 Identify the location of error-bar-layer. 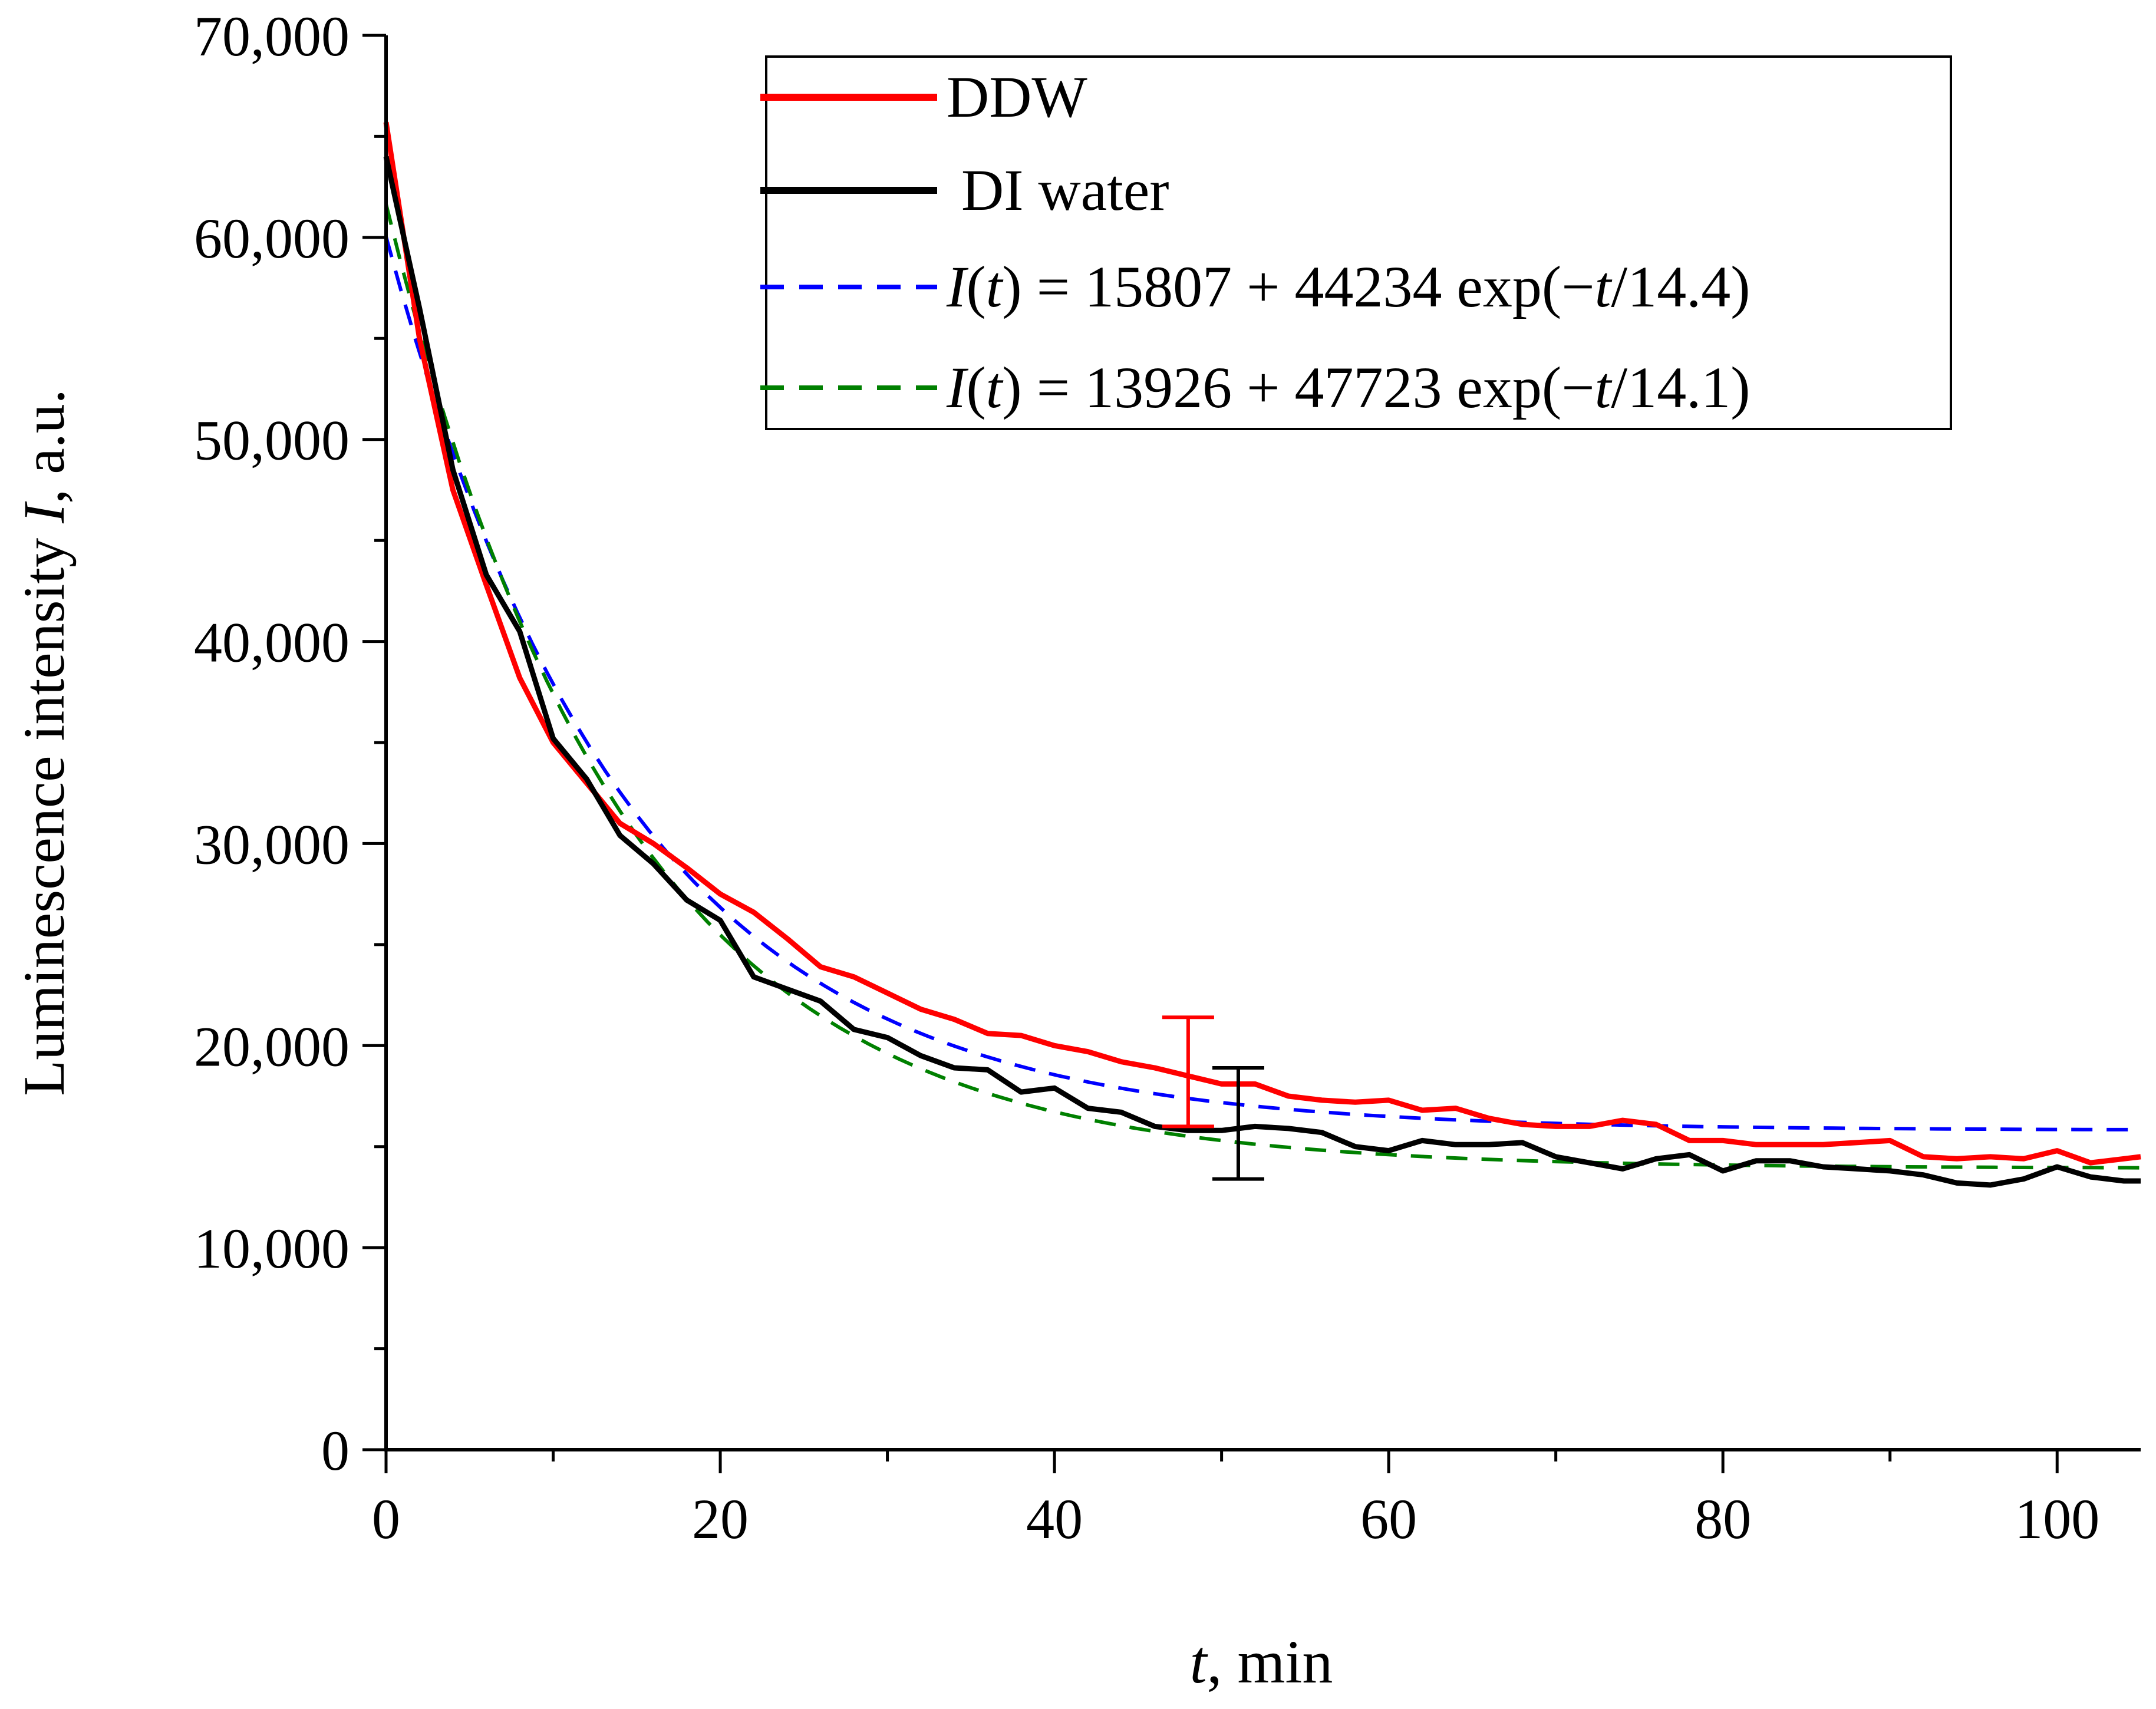
(1213, 1098).